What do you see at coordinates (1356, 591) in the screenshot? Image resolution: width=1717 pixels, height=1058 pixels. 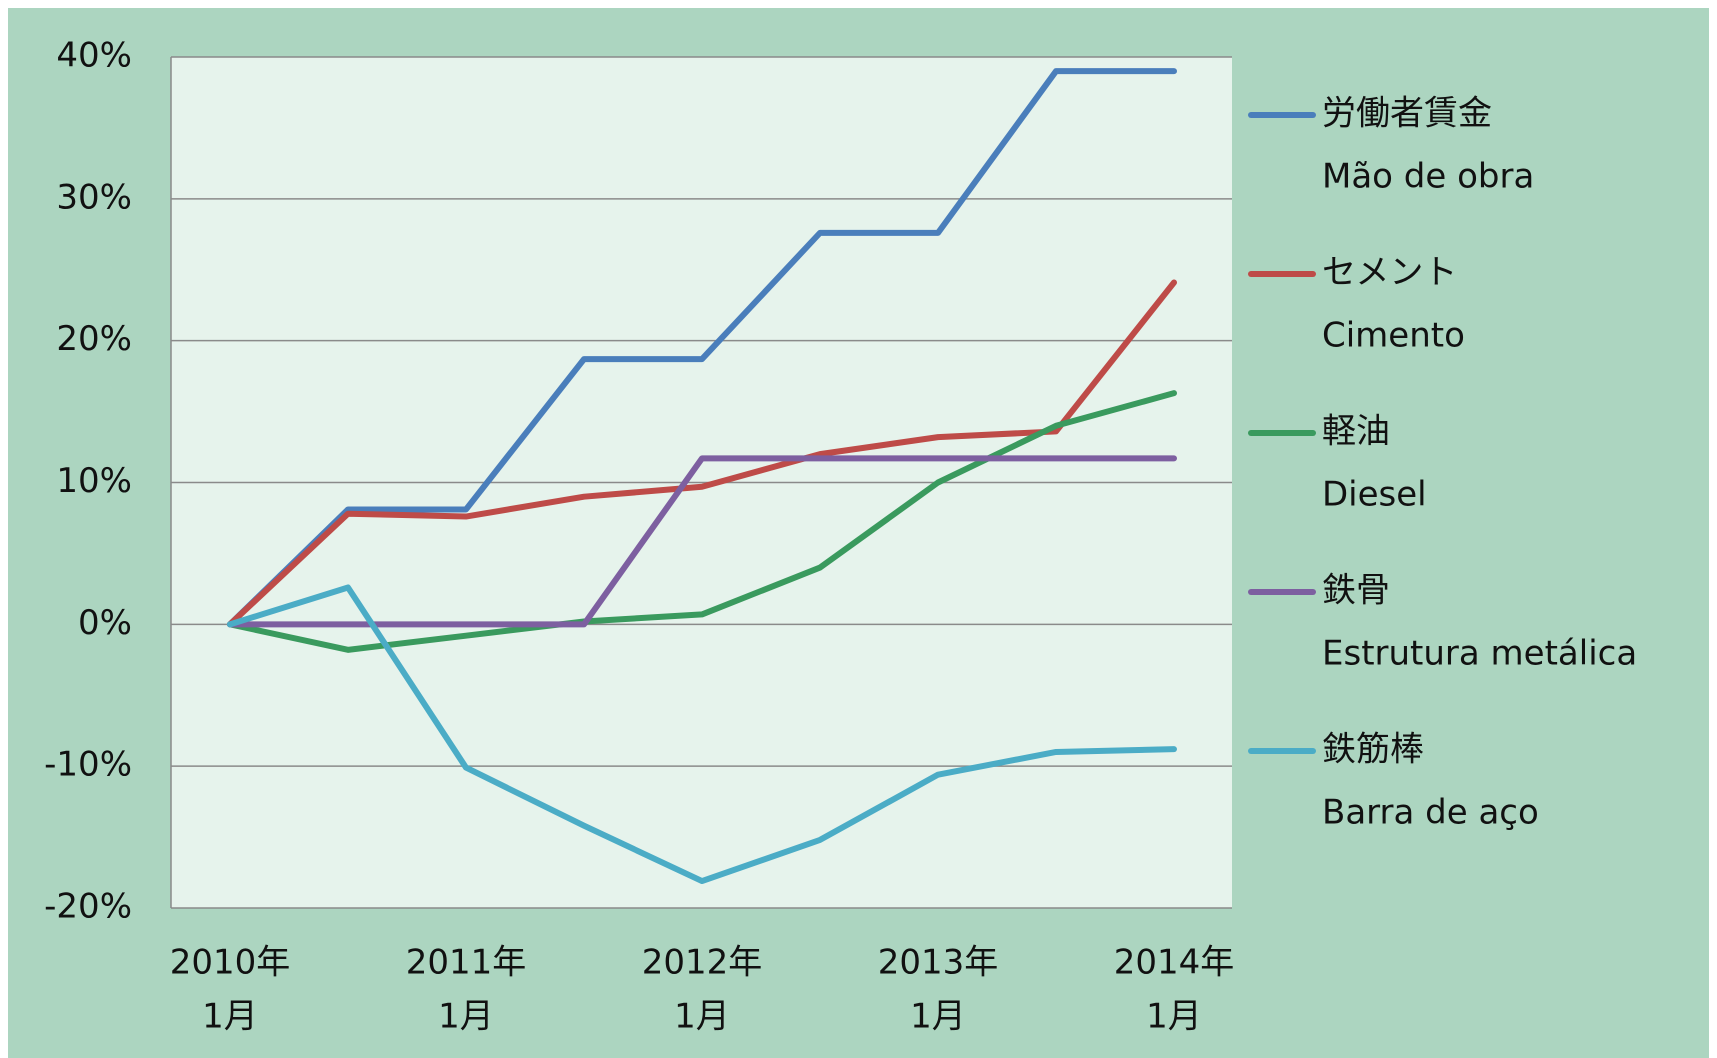 I see `legend-label: 鉄骨` at bounding box center [1356, 591].